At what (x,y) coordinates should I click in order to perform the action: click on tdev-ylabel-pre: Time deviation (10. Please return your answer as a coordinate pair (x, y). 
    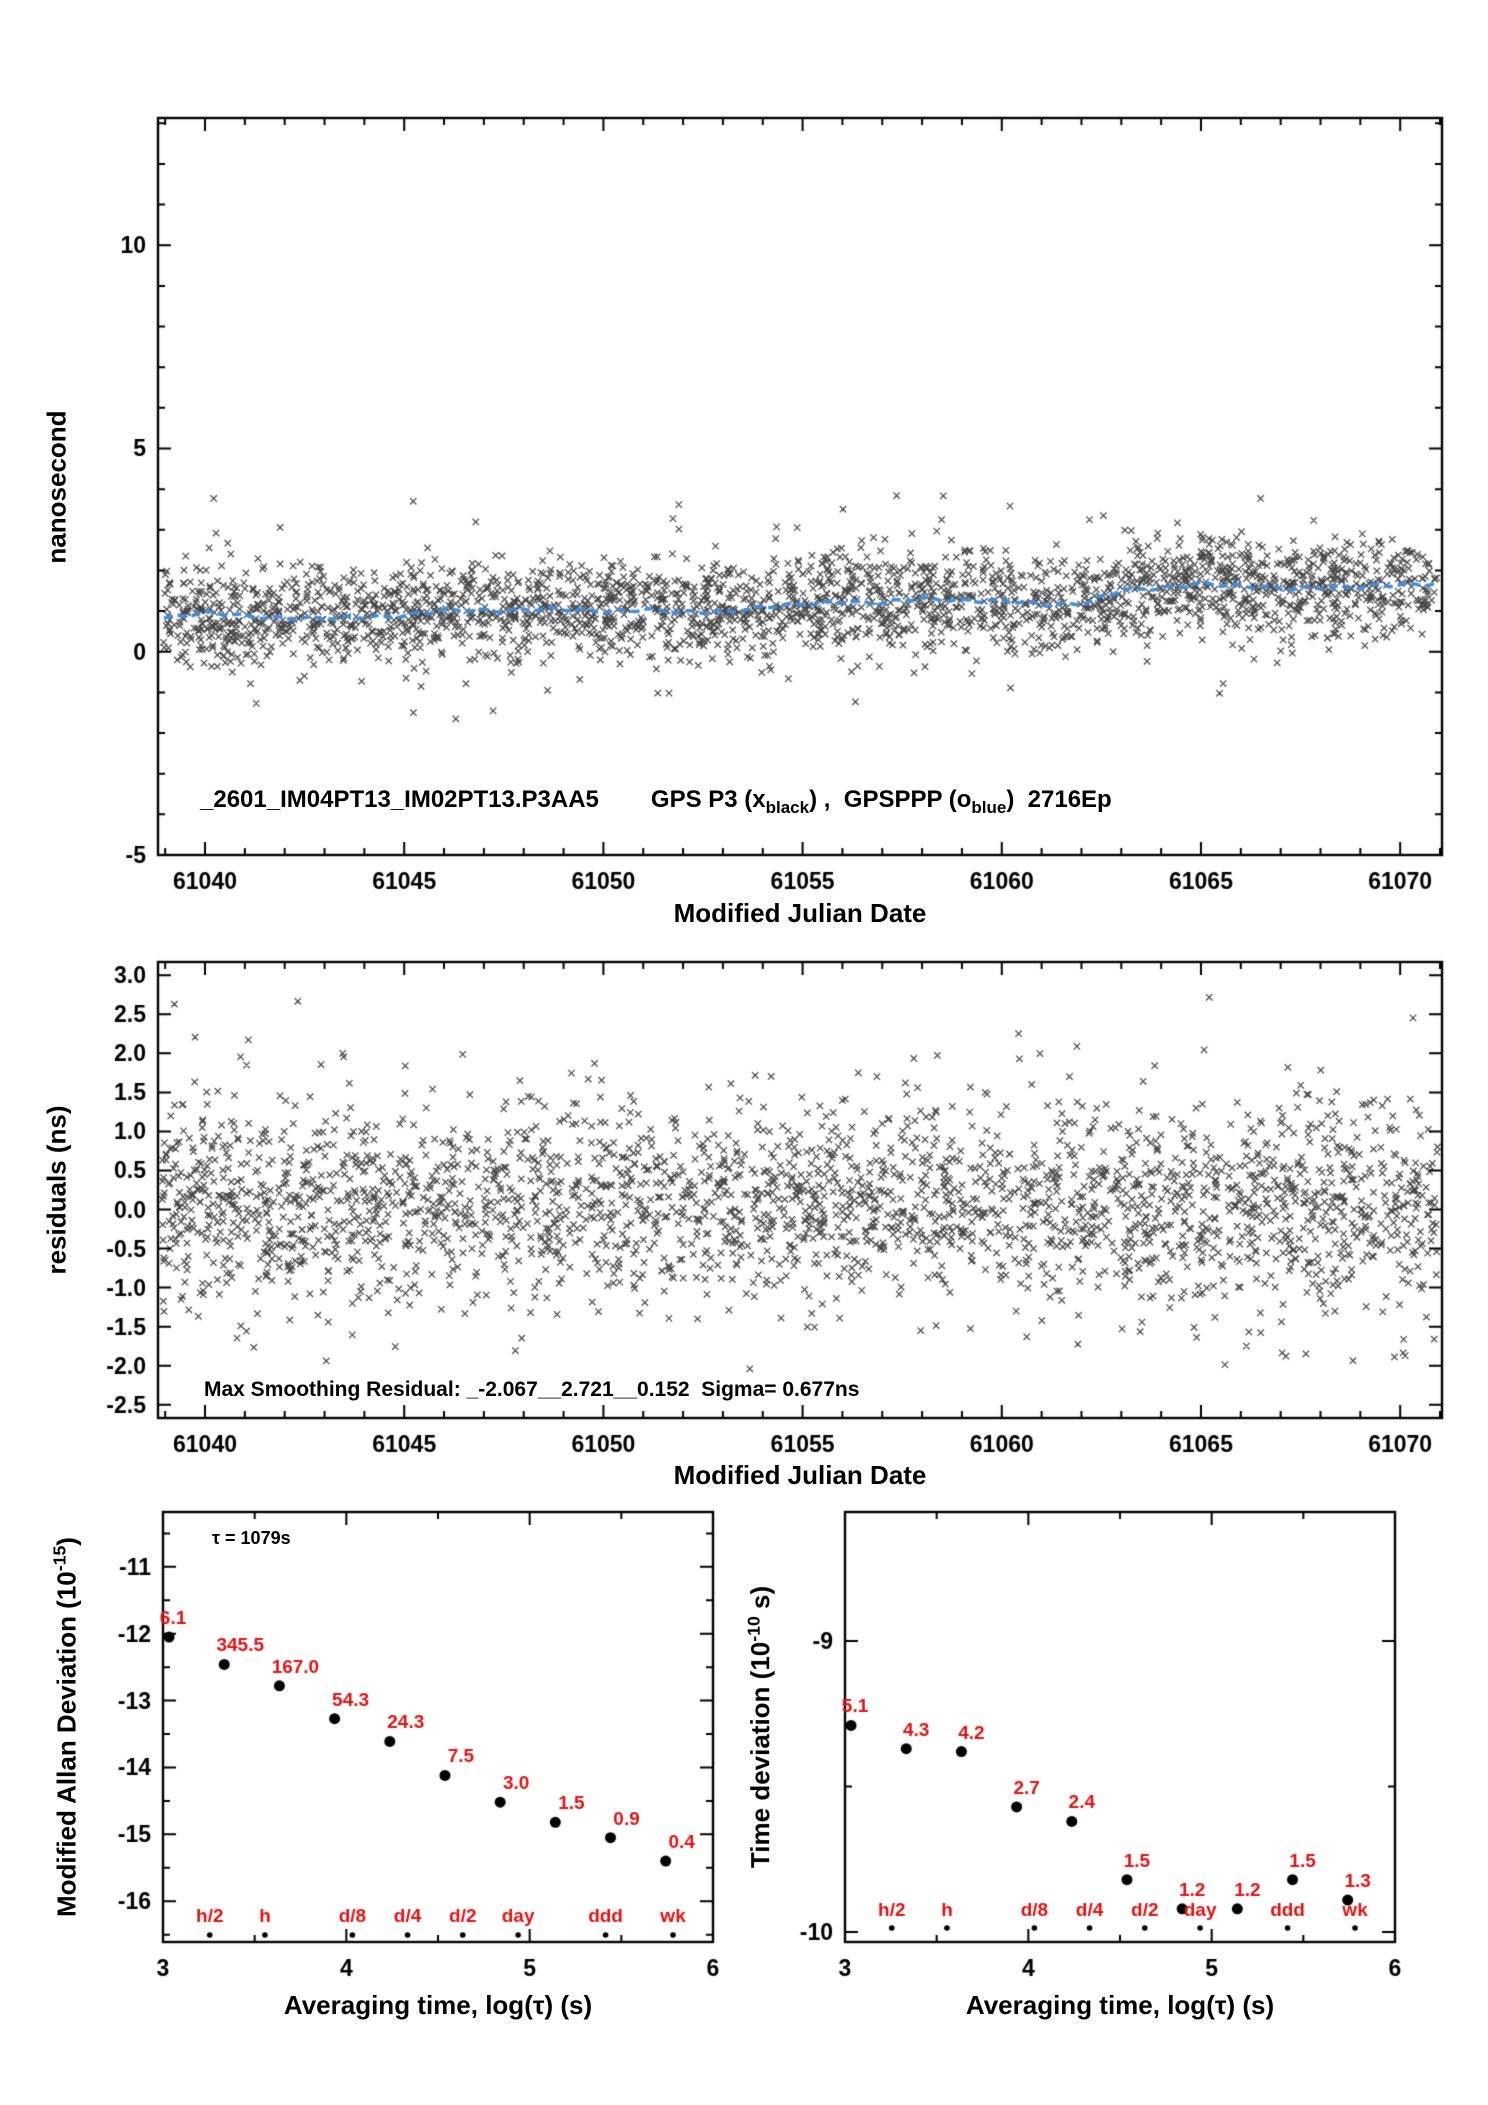
    Looking at the image, I should click on (760, 1755).